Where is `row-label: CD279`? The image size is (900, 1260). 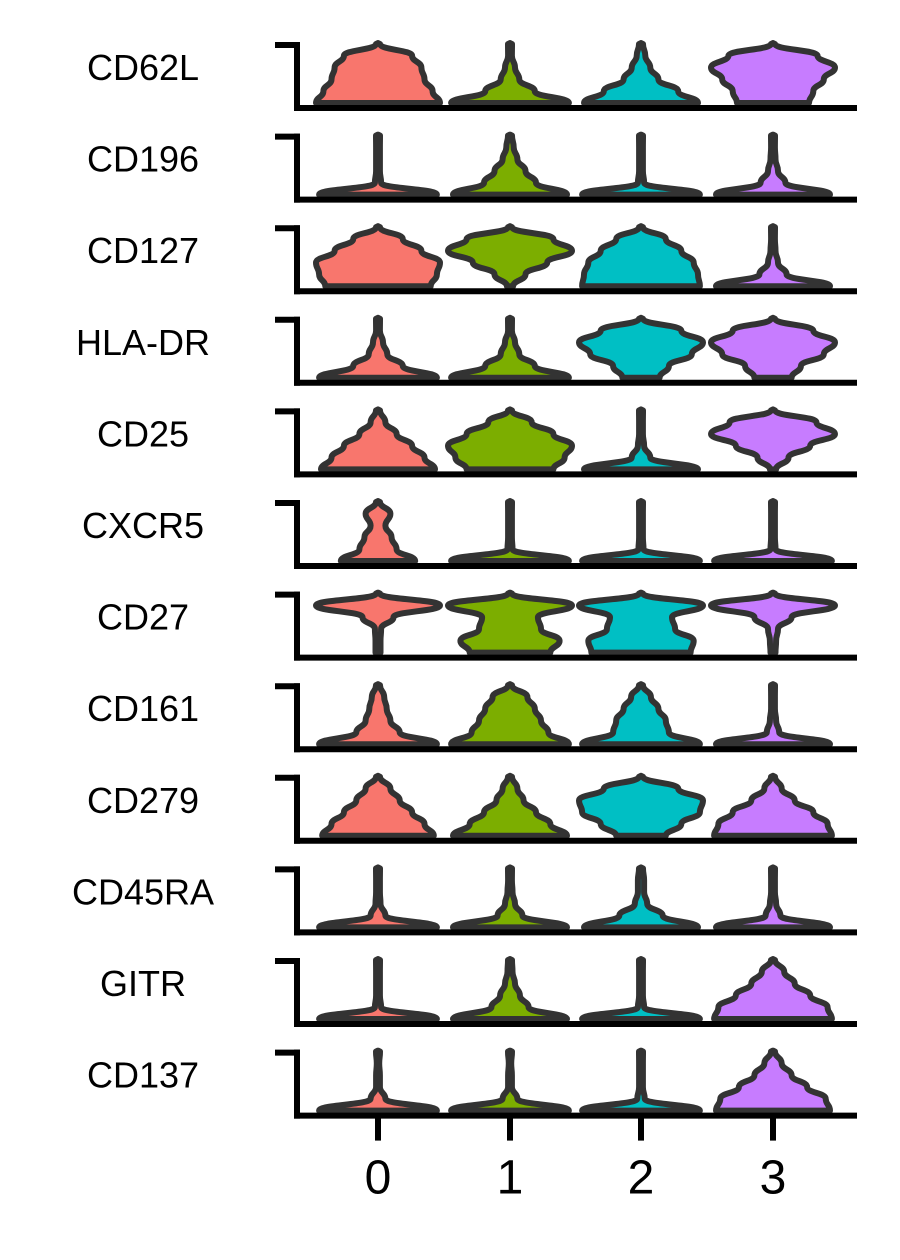
row-label: CD279 is located at coordinates (143, 800).